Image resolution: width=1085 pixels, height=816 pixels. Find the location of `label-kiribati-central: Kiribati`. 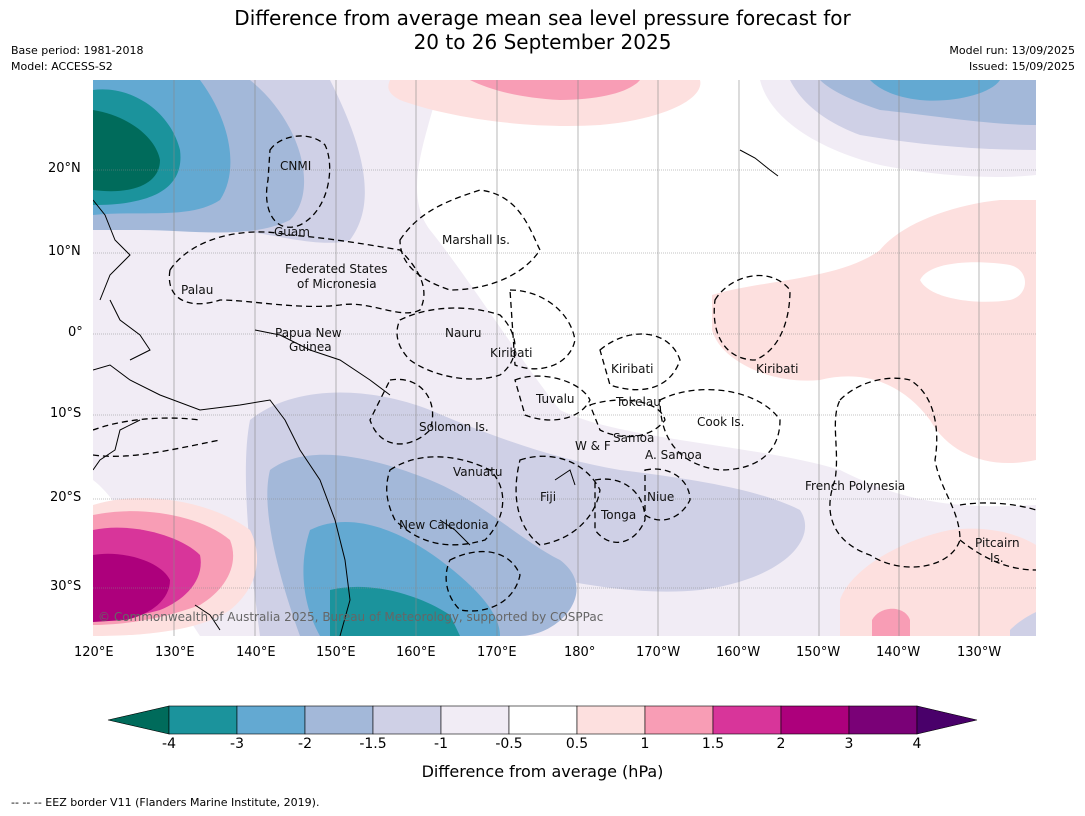

label-kiribati-central: Kiribati is located at coordinates (632, 369).